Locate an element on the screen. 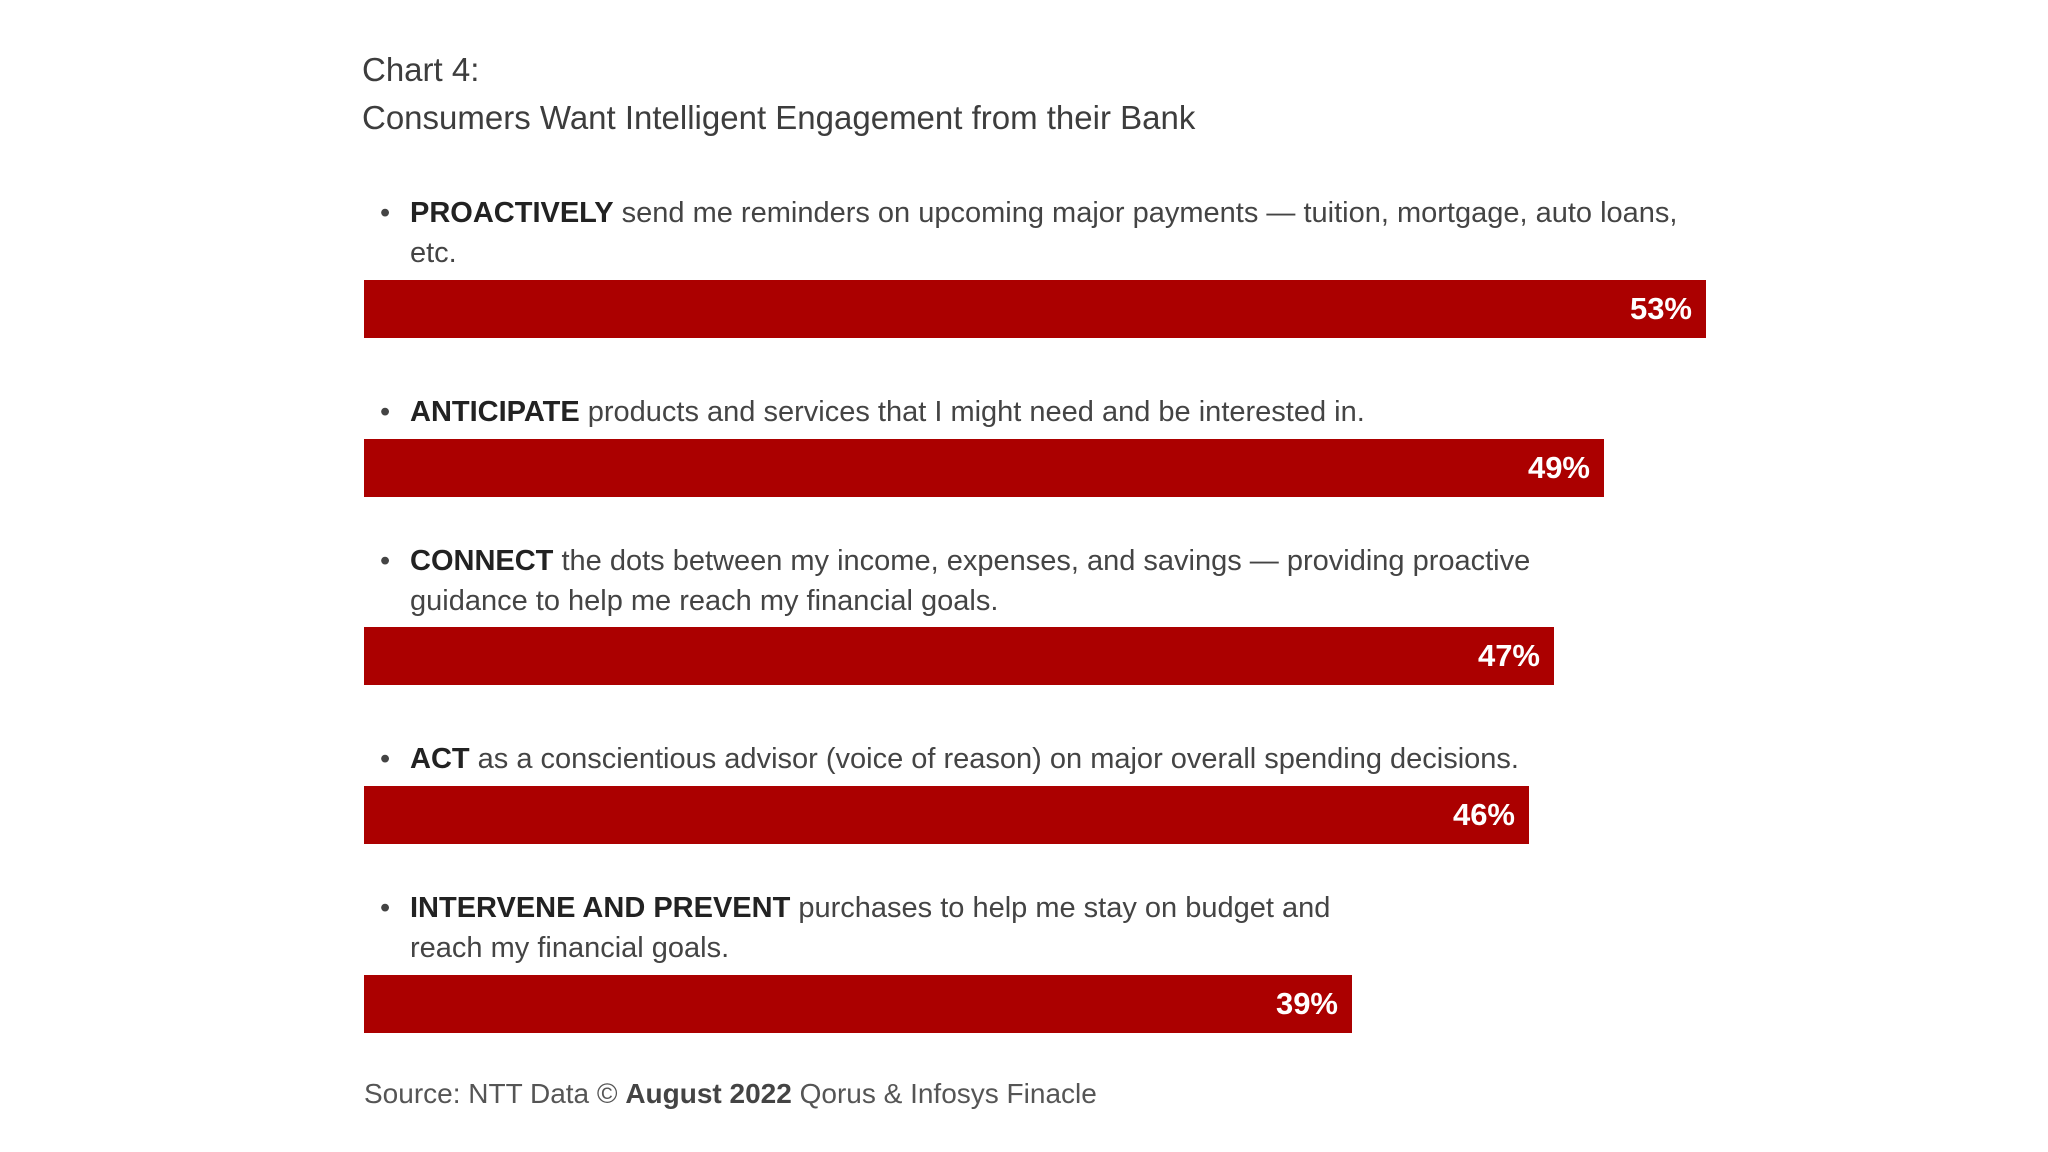 The height and width of the screenshot is (1152, 2048). bar-anticipate: 49% is located at coordinates (984, 468).